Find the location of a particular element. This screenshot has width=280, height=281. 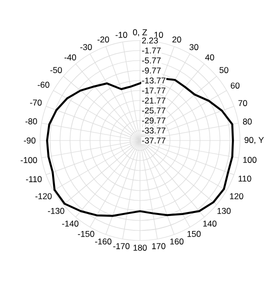

y-tick-label: -5.77 is located at coordinates (151, 61).